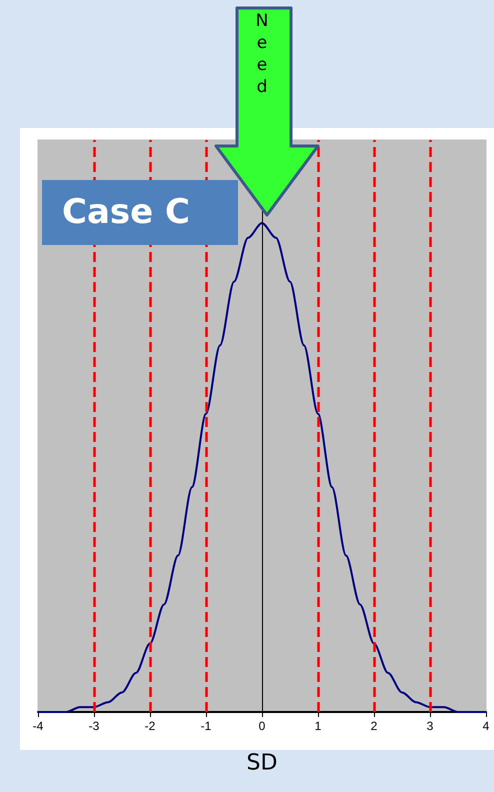  Describe the element at coordinates (206, 726) in the screenshot. I see `x-tick-label: -1` at that location.